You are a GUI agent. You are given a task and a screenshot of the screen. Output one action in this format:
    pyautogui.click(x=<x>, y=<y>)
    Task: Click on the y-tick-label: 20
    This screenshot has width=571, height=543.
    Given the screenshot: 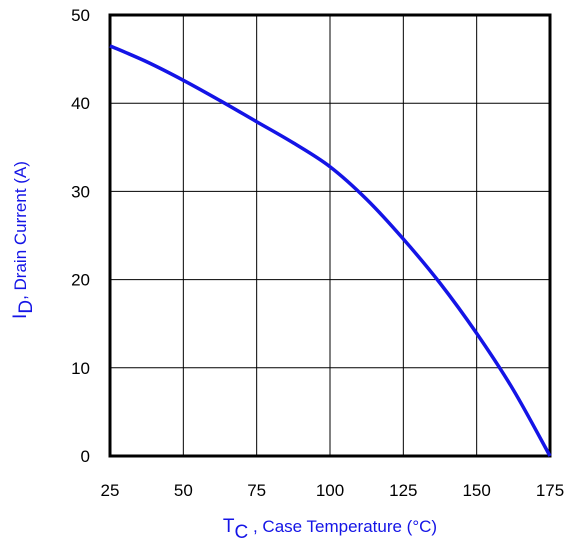 What is the action you would take?
    pyautogui.click(x=80, y=280)
    